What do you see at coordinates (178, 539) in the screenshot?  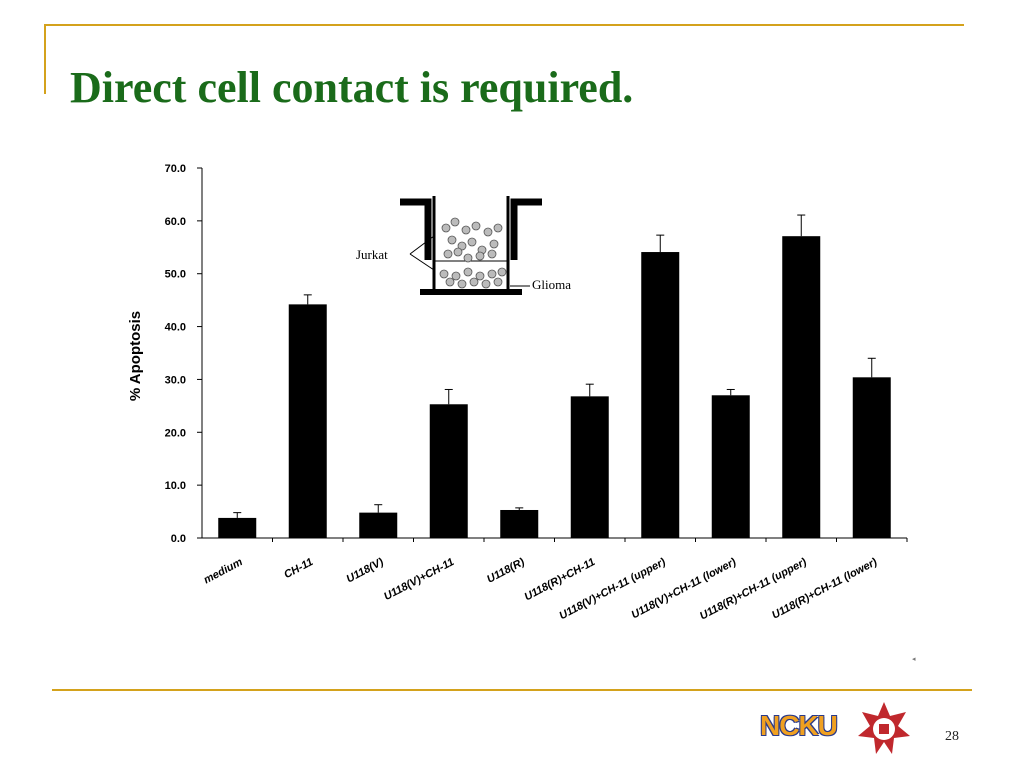 I see `y-tick-label: 0.0` at bounding box center [178, 539].